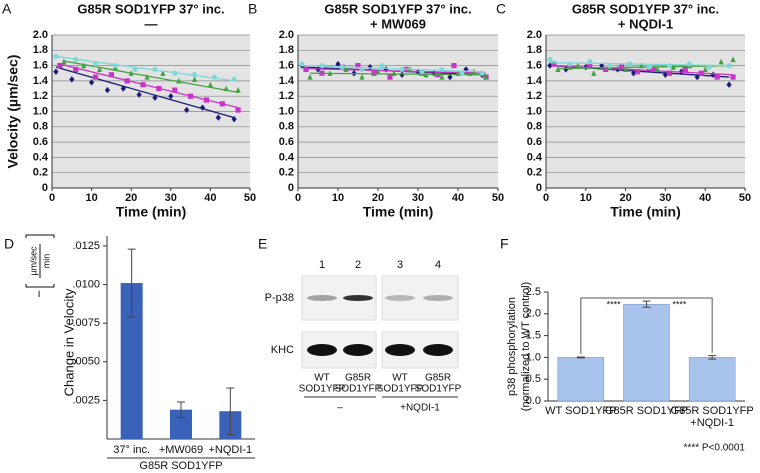  Describe the element at coordinates (131, 450) in the screenshot. I see `x-tick-label: 37° inc.` at that location.